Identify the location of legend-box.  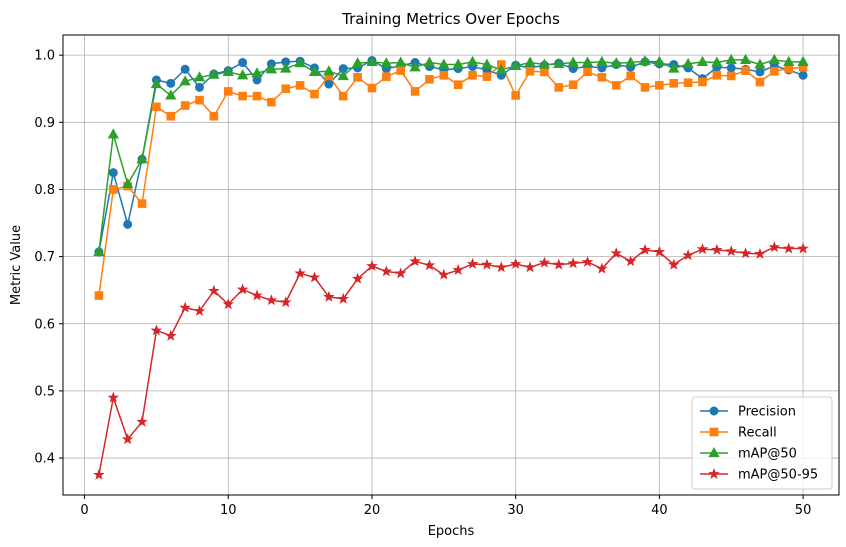
(762, 443).